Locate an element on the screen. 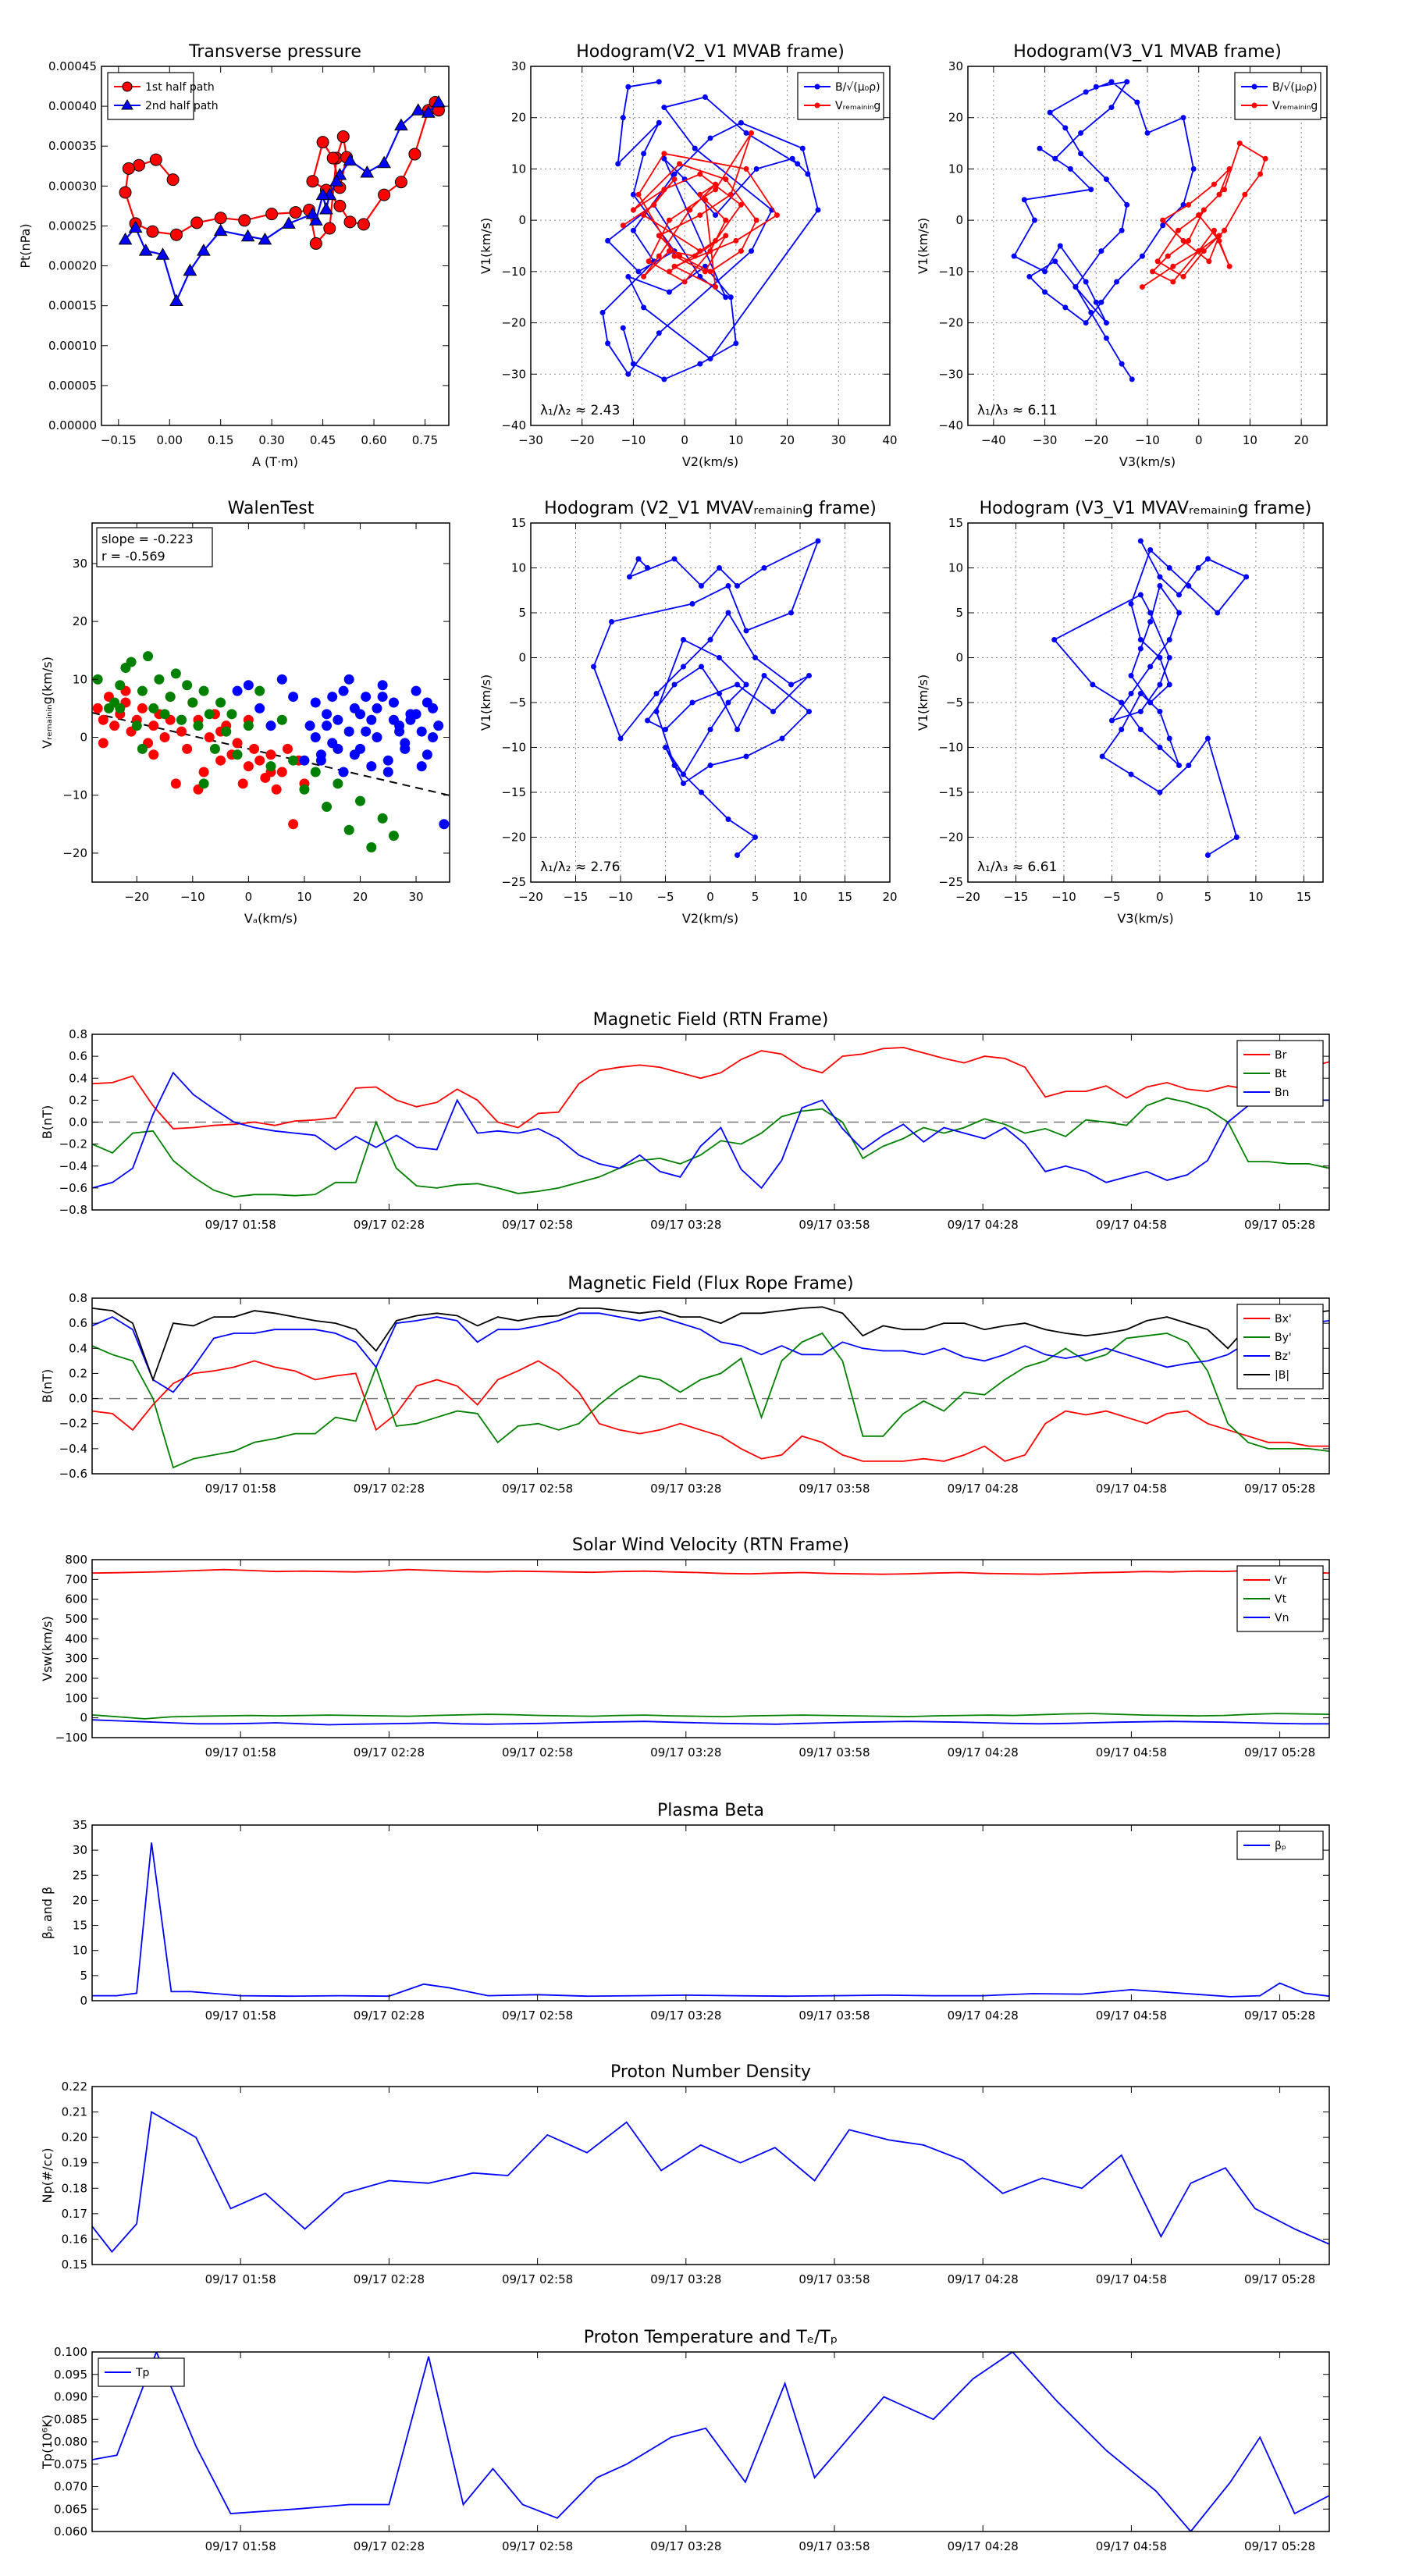 This screenshot has width=1405, height=2576. x-tick-label: 09/17 02:58 is located at coordinates (538, 1225).